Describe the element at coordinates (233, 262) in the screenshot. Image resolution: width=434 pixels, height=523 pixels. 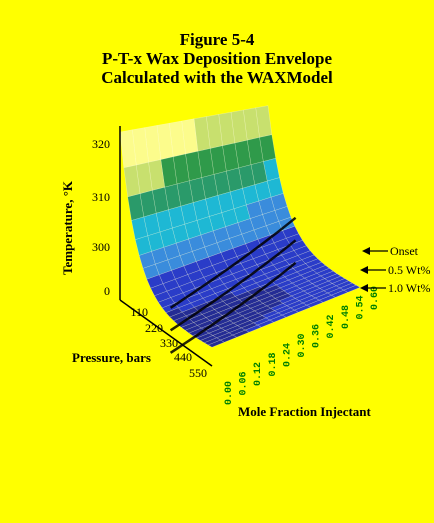
I see `envelope-onset` at that location.